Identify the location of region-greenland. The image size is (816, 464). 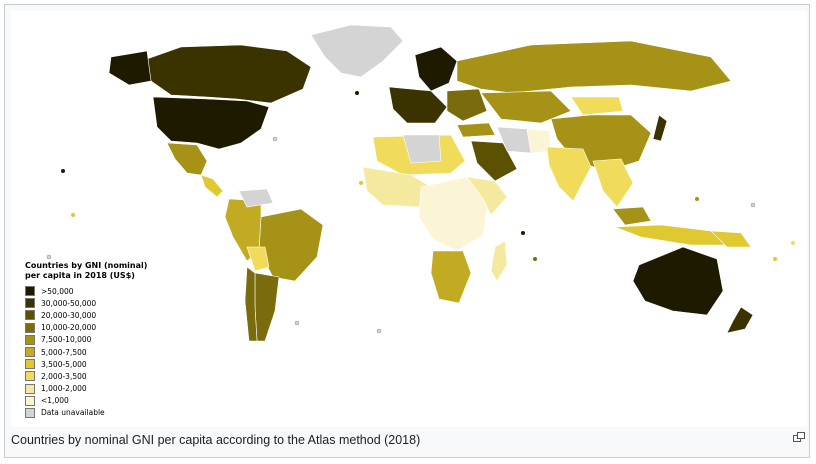
(357, 51).